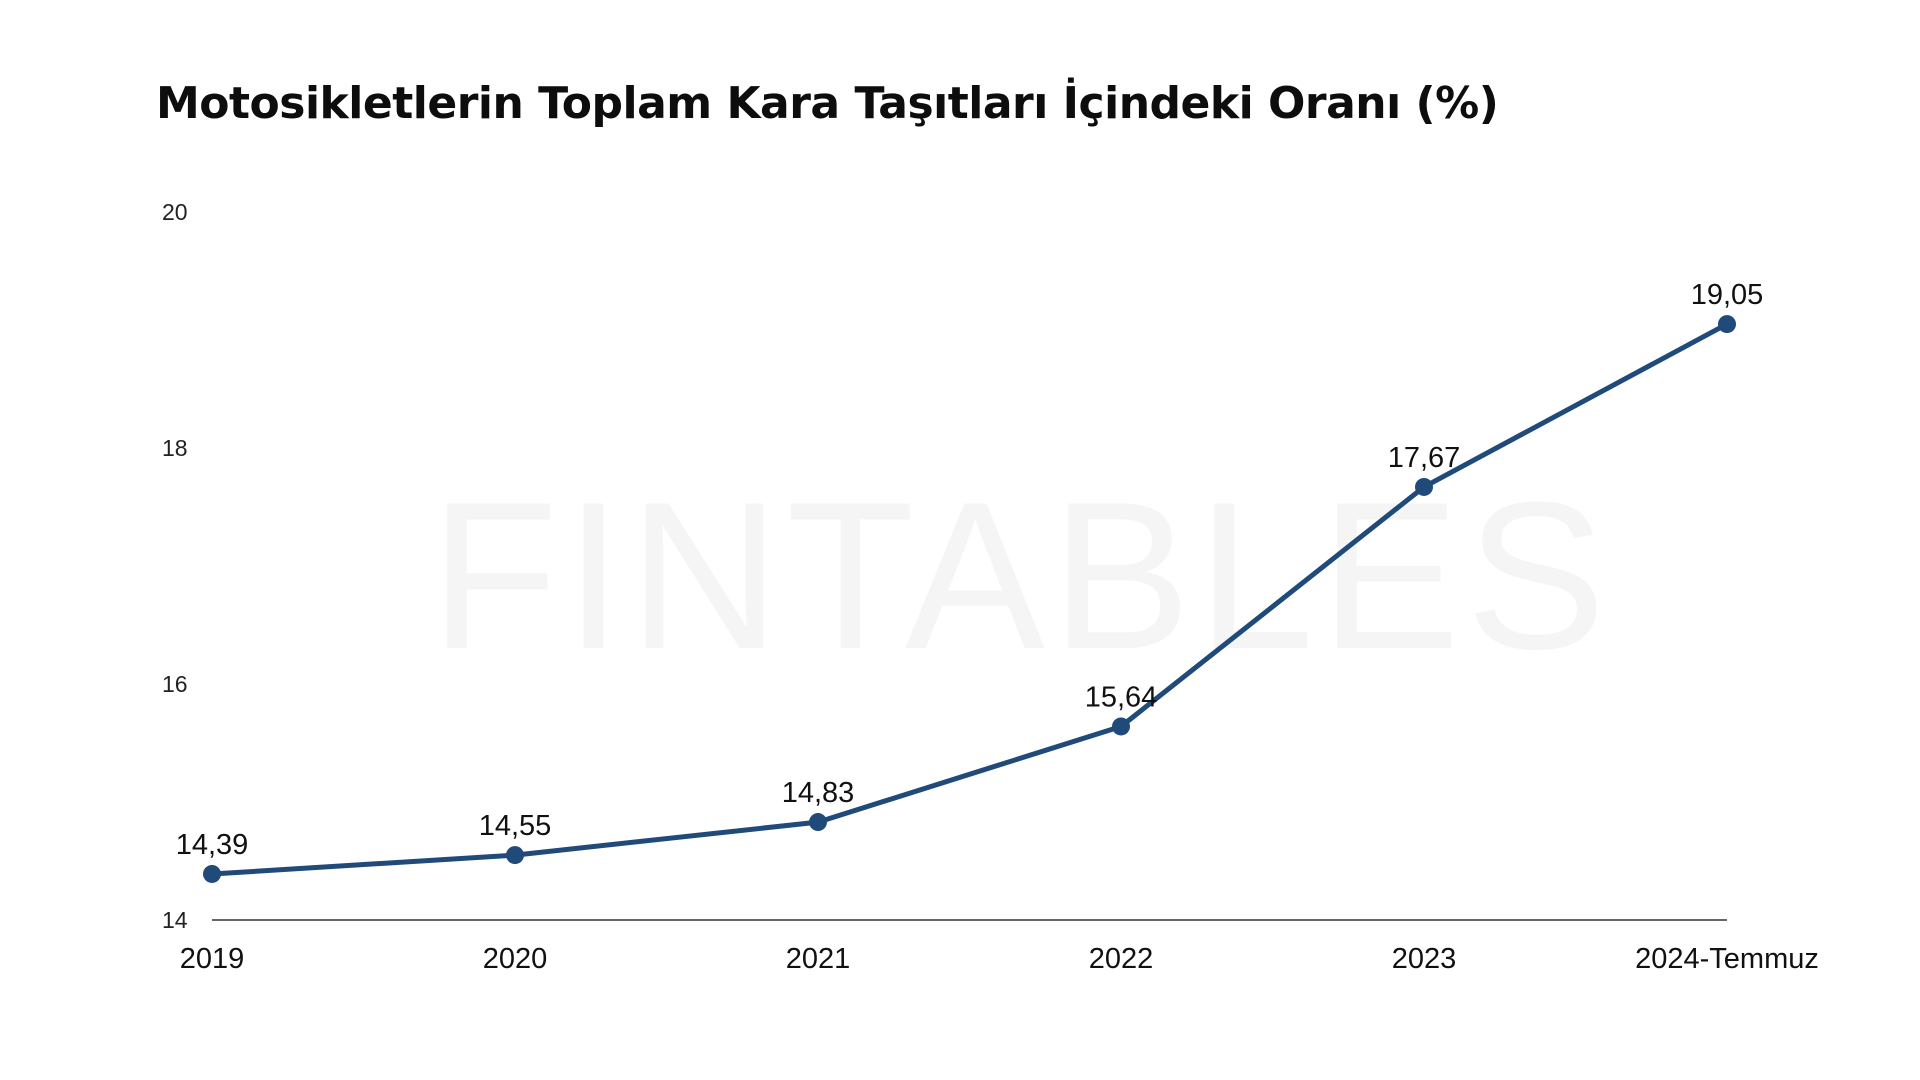 This screenshot has width=1920, height=1080. I want to click on data-label: 17,67, so click(1424, 458).